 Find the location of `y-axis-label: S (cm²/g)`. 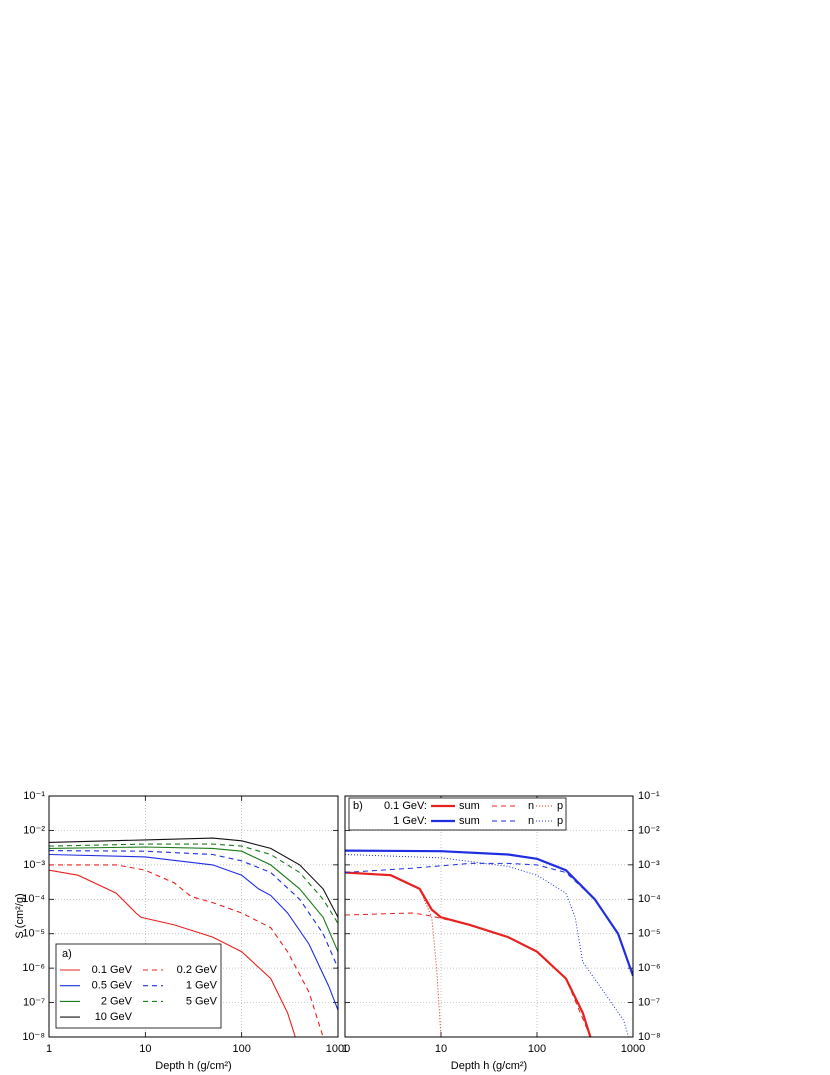

y-axis-label: S (cm²/g) is located at coordinates (20, 915).